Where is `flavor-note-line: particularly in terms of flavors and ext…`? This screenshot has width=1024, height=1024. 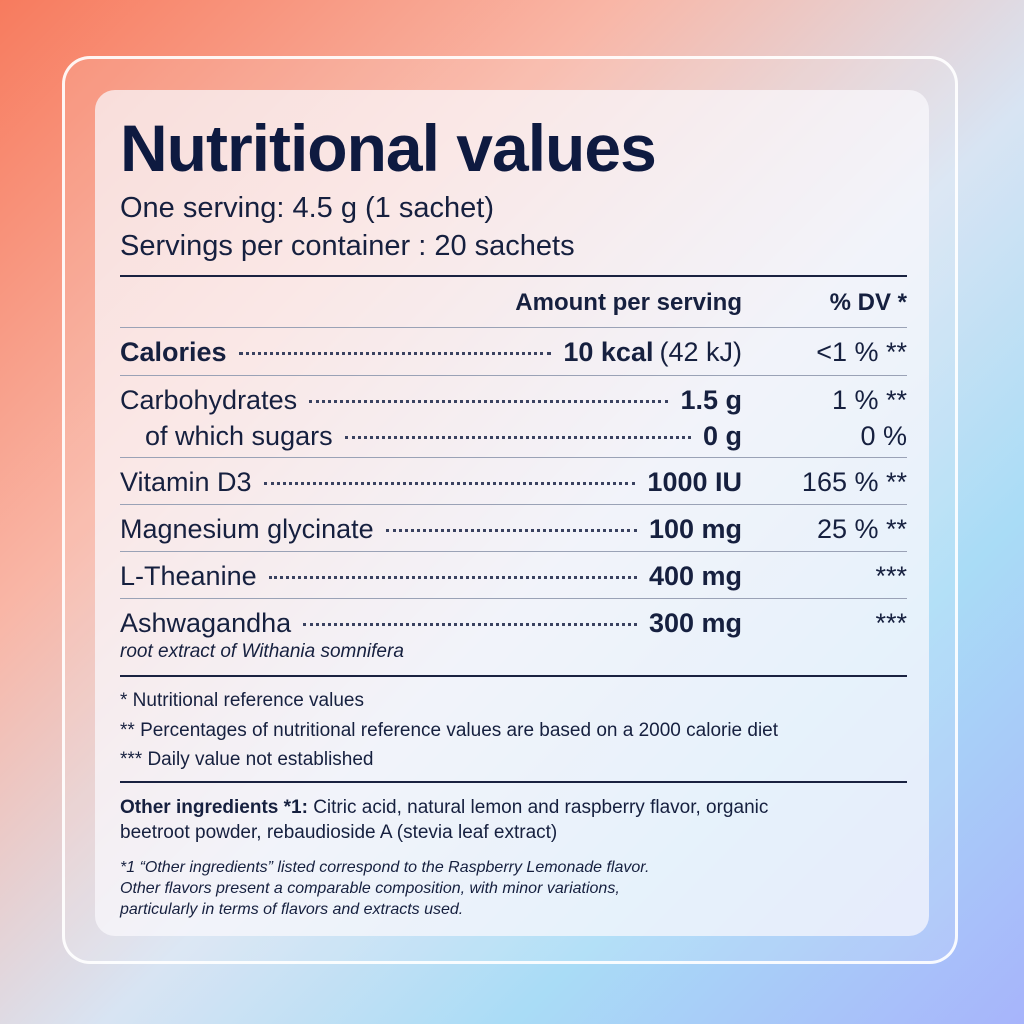 flavor-note-line: particularly in terms of flavors and ext… is located at coordinates (292, 909).